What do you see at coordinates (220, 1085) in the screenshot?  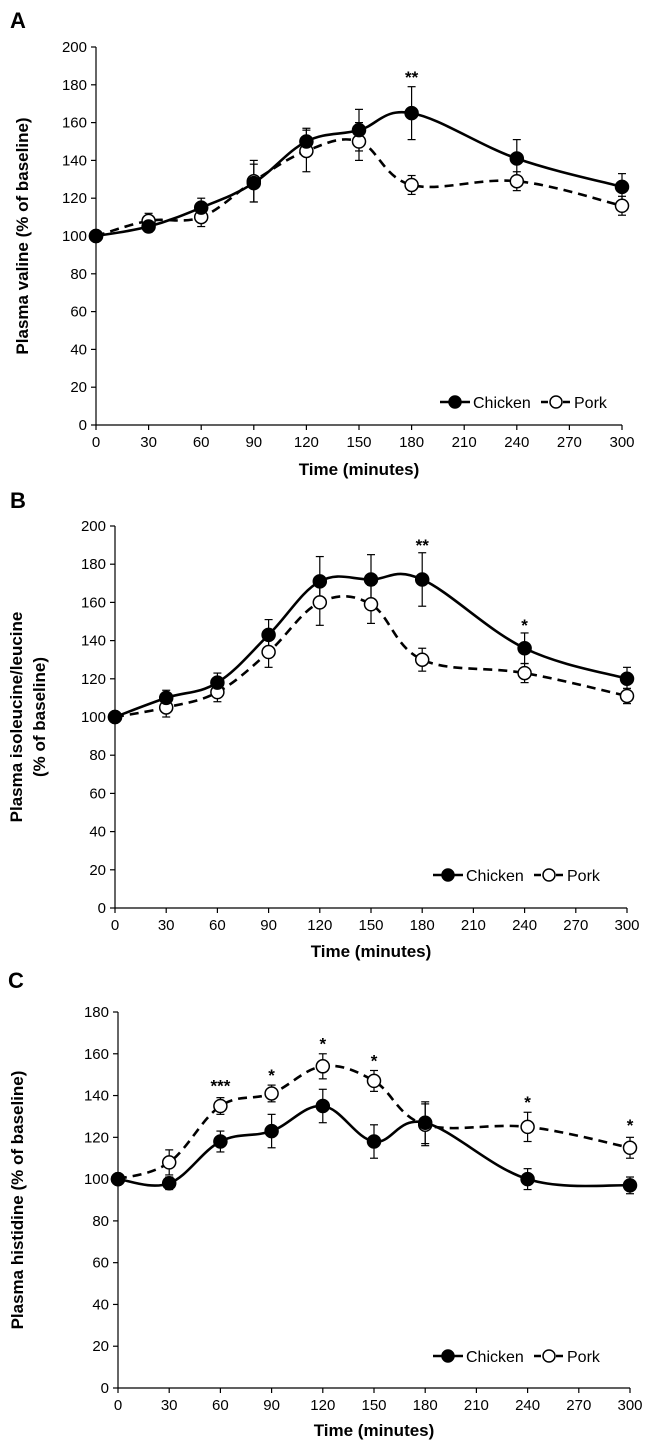 I see `significance-marker: ***` at bounding box center [220, 1085].